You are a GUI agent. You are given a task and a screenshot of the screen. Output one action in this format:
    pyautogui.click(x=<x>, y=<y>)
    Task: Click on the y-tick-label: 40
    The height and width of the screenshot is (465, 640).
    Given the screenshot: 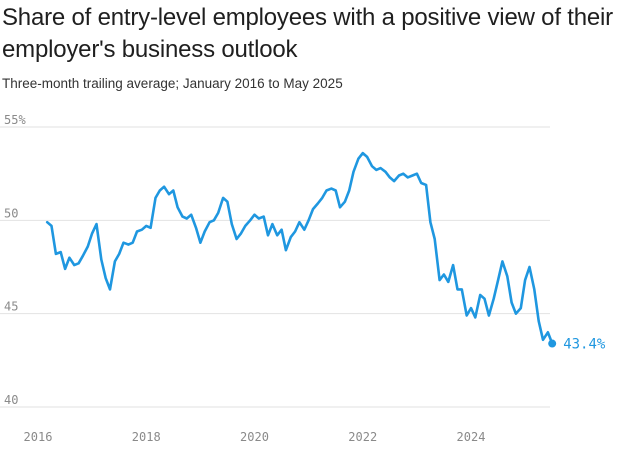 What is the action you would take?
    pyautogui.click(x=11, y=400)
    